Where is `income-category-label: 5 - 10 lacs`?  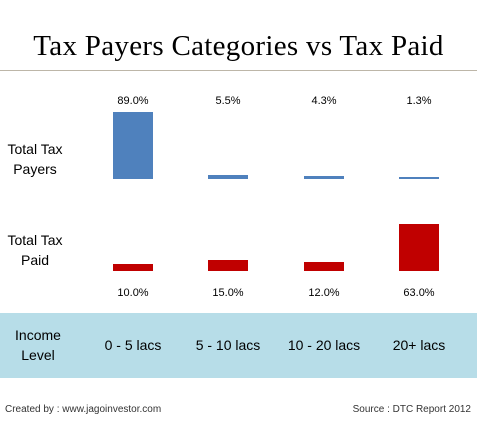 income-category-label: 5 - 10 lacs is located at coordinates (228, 345).